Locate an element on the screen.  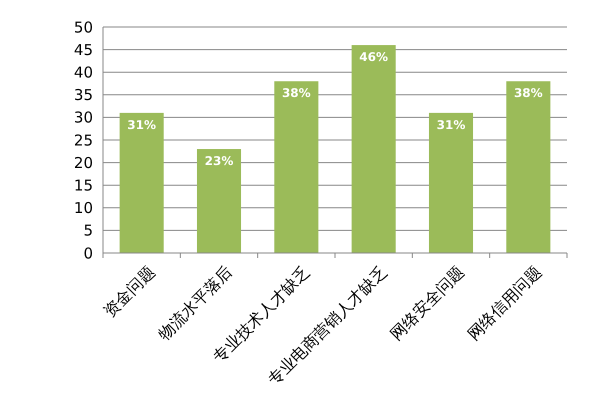
y-tick-label: 5 is located at coordinates (88, 231).